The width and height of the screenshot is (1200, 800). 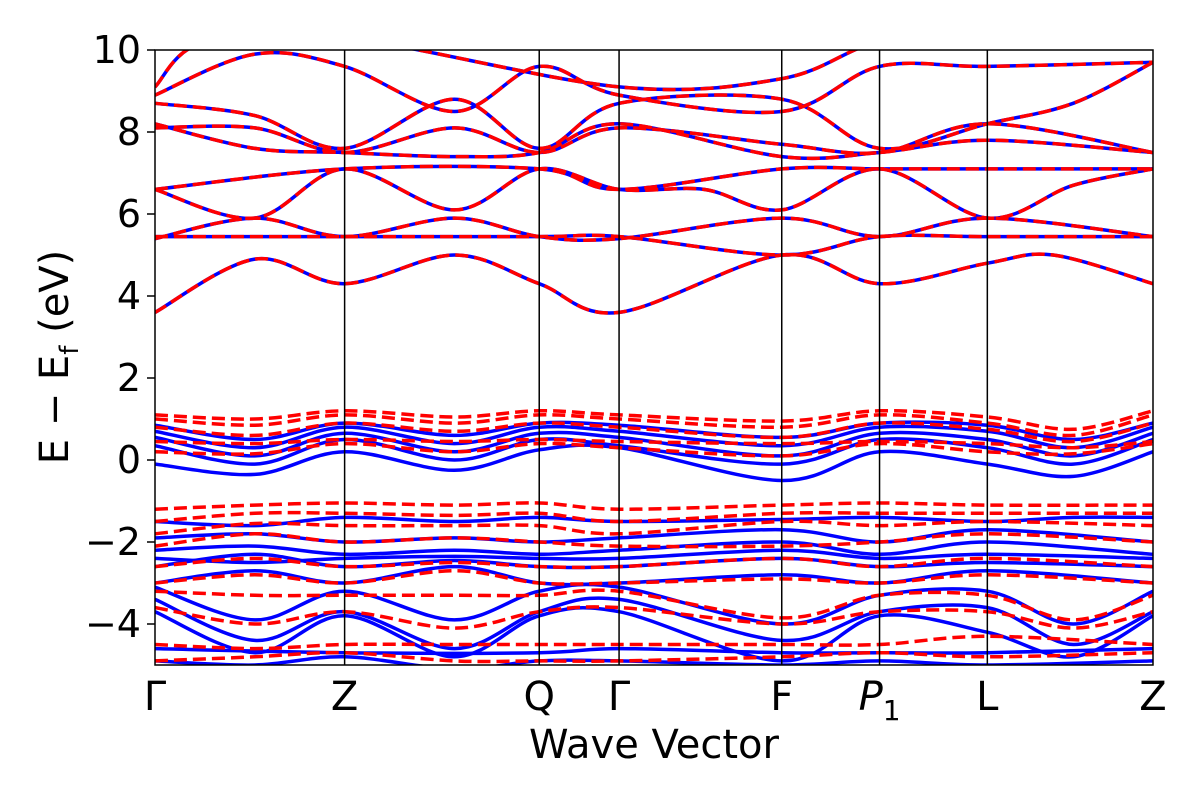 I want to click on kpoint-label-6: L, so click(x=987, y=697).